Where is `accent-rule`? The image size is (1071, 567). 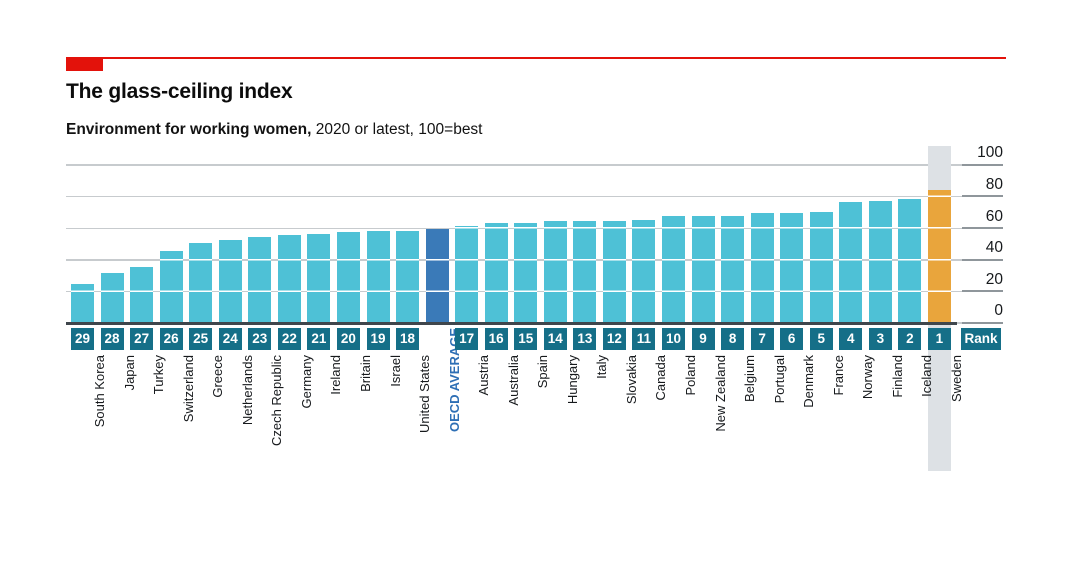
accent-rule is located at coordinates (536, 58).